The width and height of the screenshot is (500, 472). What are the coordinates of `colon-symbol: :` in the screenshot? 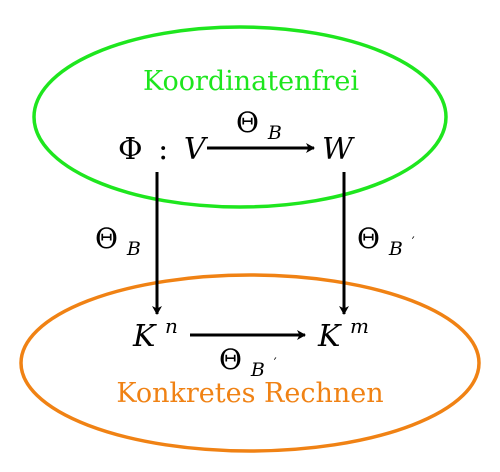 It's located at (163, 149).